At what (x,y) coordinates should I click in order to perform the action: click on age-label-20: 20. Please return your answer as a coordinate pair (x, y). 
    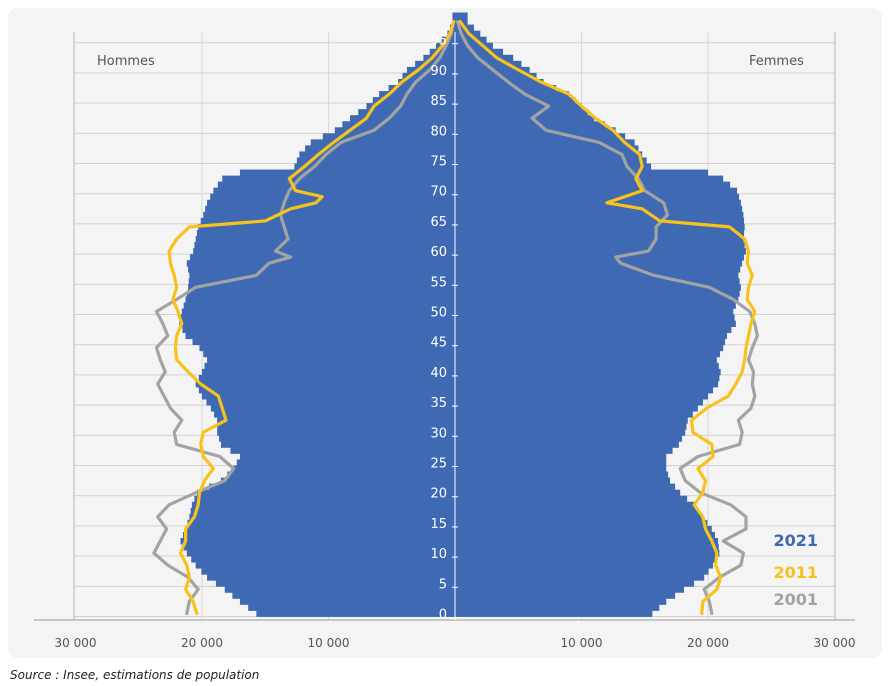
    Looking at the image, I should click on (438, 494).